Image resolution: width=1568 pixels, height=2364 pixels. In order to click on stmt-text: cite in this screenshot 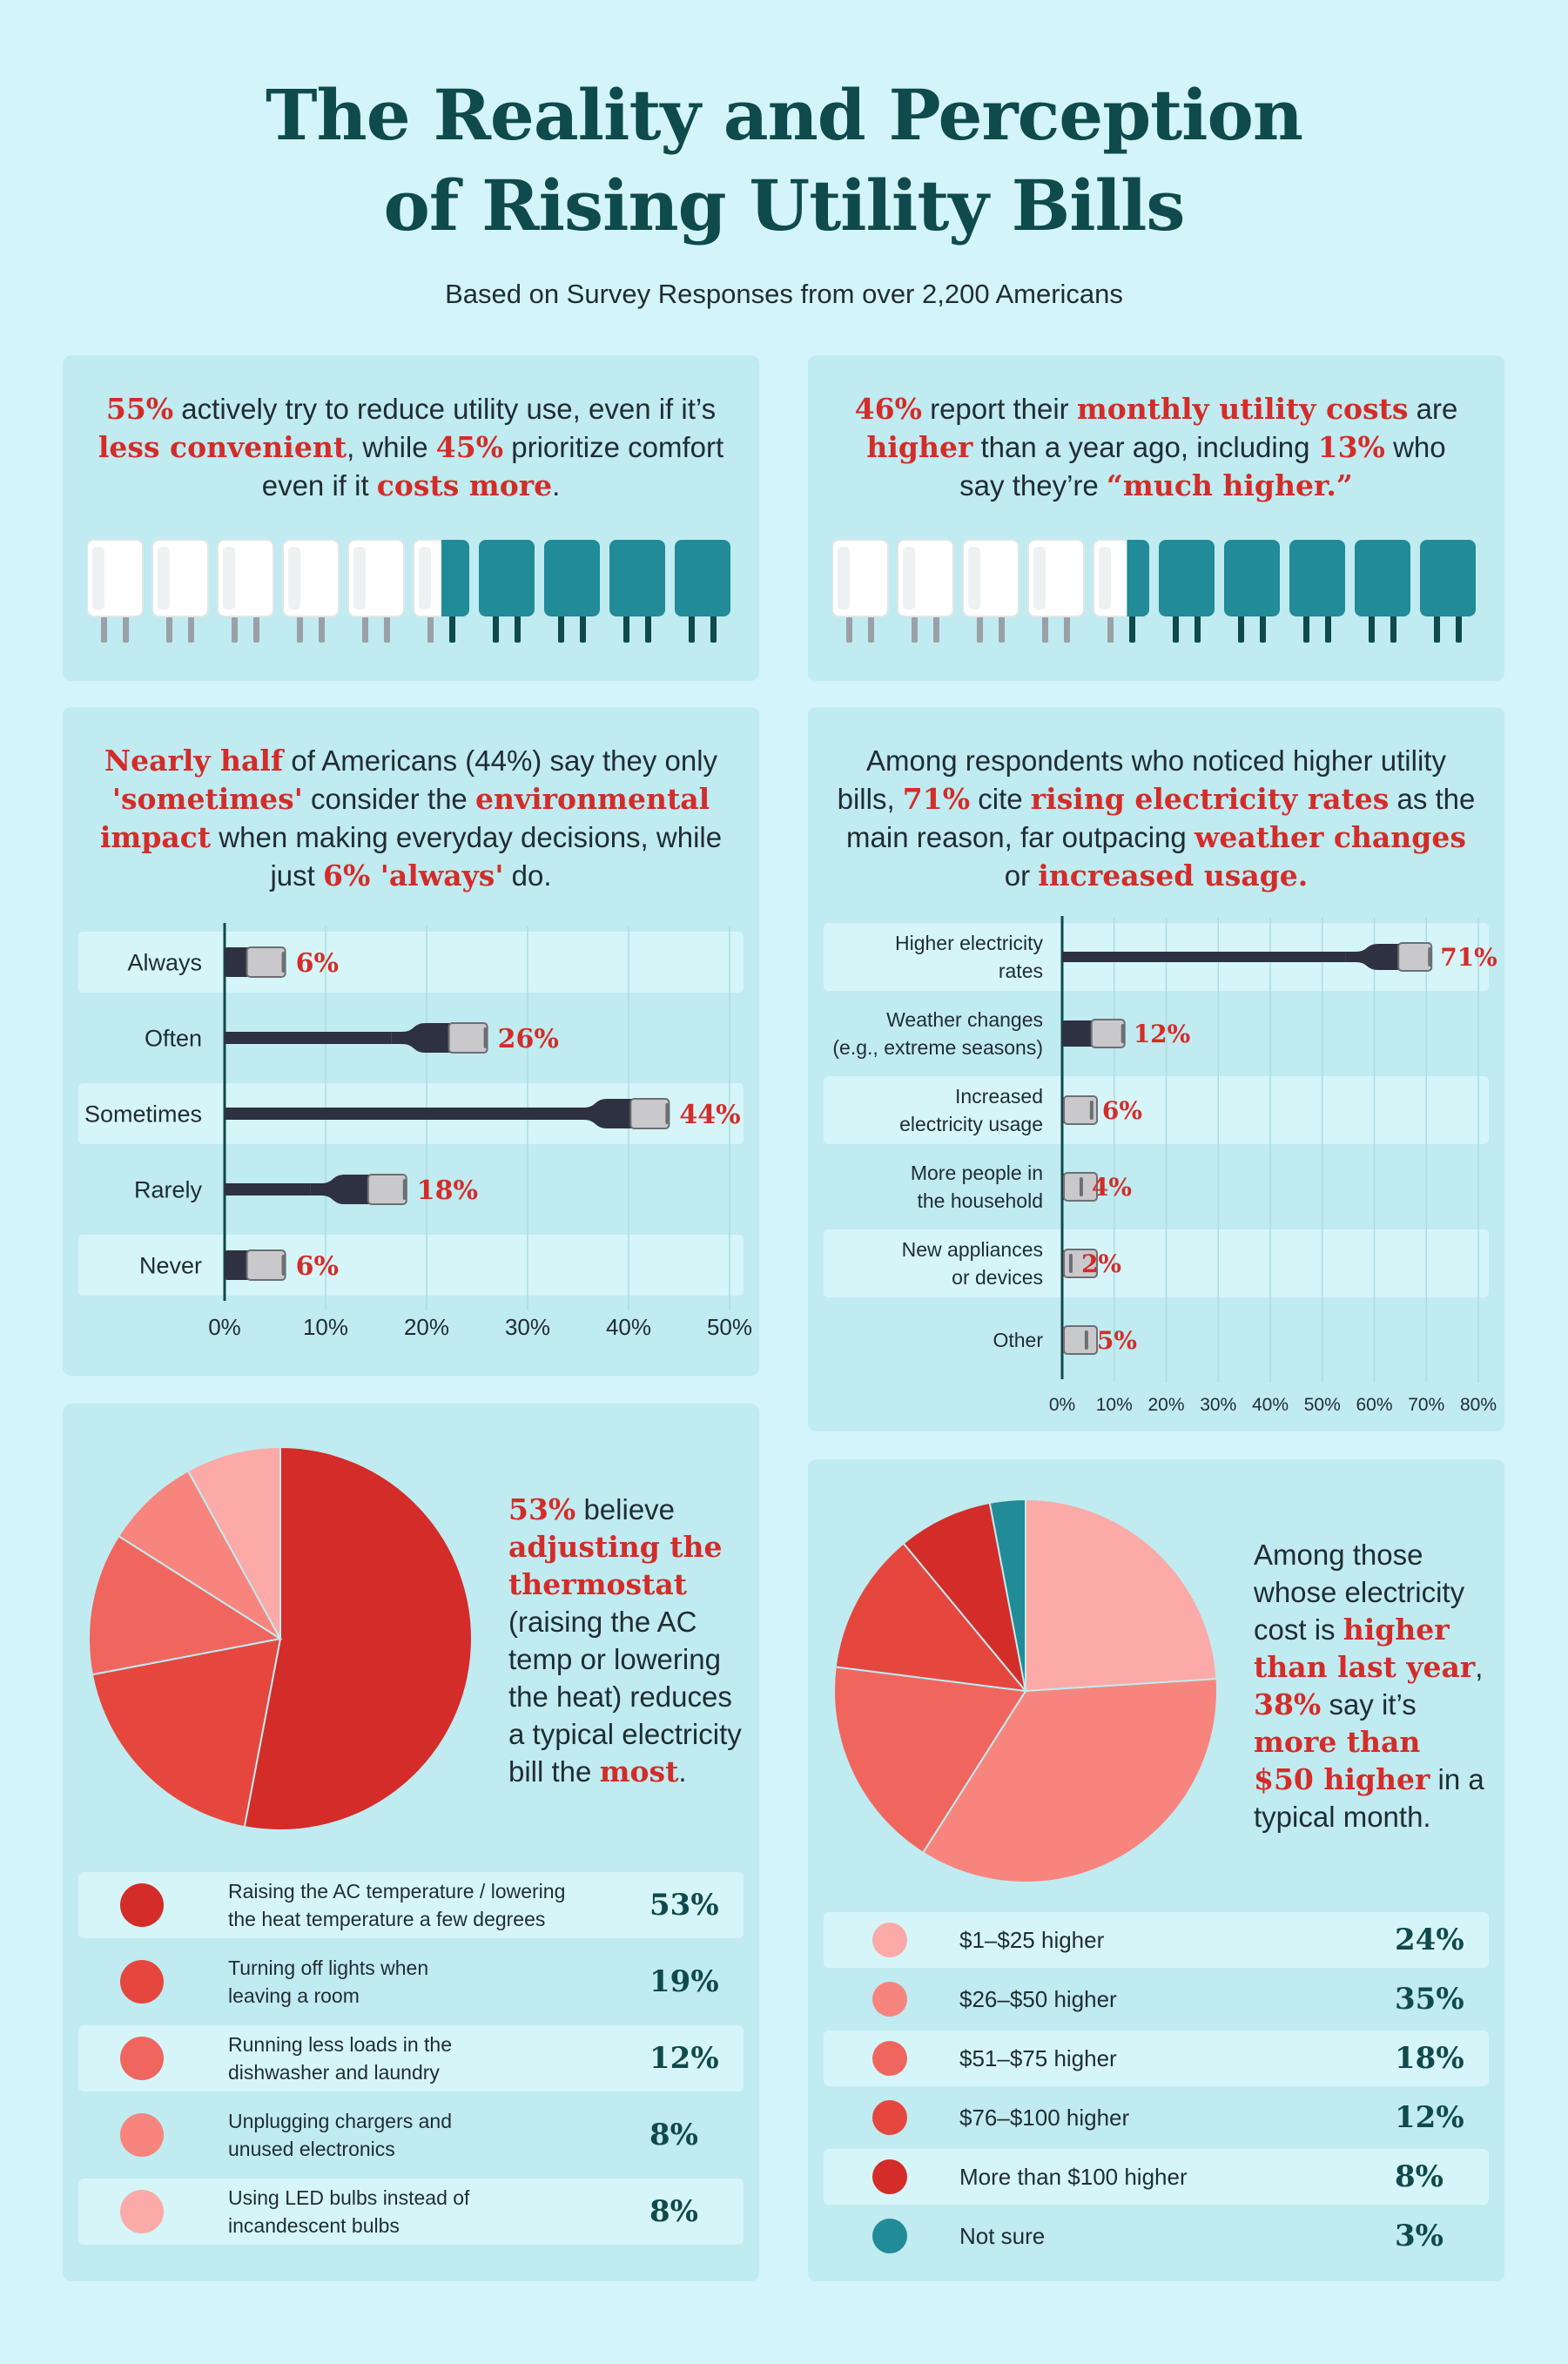, I will do `click(1000, 799)`.